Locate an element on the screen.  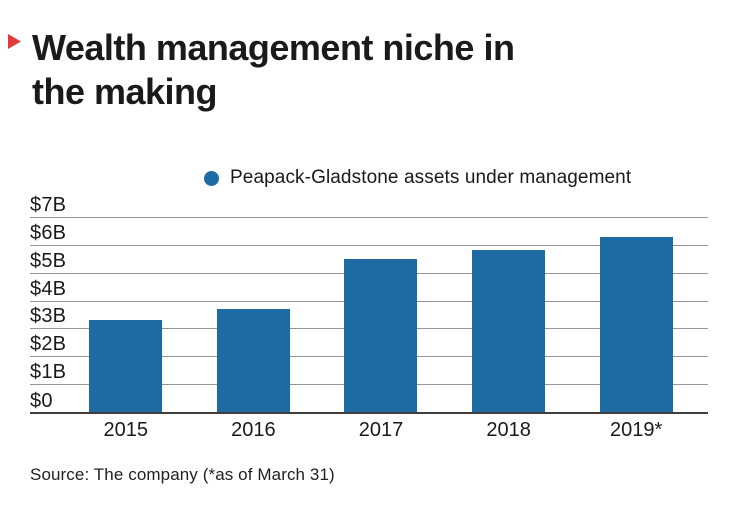
y-tick-label: $0 is located at coordinates (41, 401).